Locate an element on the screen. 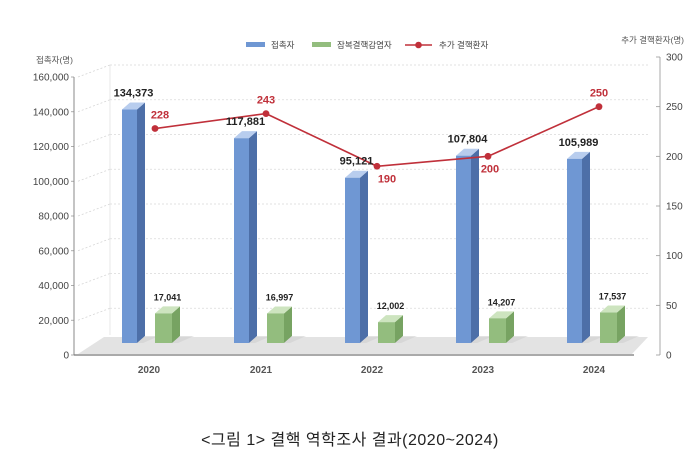  data-label-additional: 200 is located at coordinates (490, 169).